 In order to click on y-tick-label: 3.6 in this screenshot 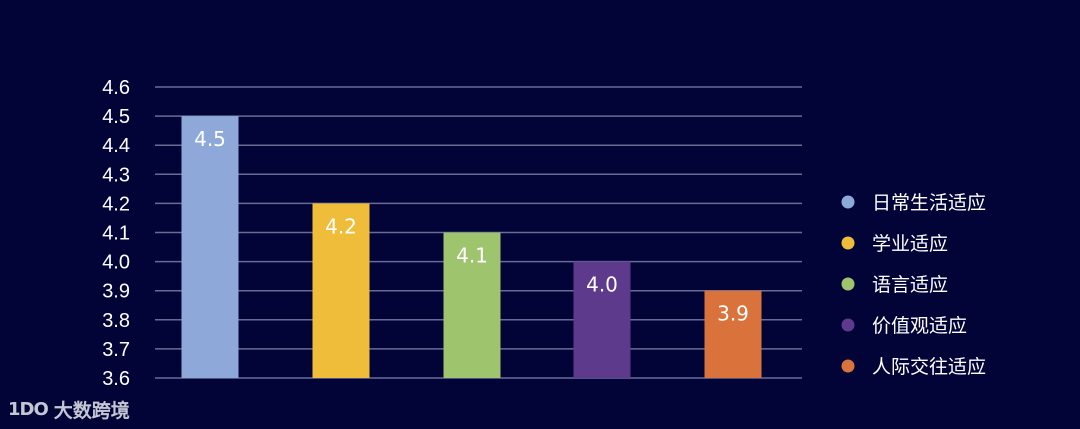, I will do `click(116, 379)`.